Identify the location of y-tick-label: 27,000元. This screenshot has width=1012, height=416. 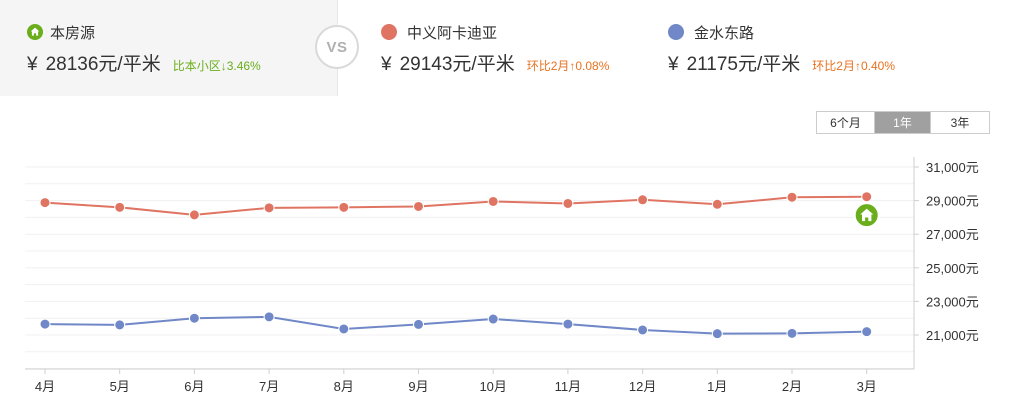
(952, 234).